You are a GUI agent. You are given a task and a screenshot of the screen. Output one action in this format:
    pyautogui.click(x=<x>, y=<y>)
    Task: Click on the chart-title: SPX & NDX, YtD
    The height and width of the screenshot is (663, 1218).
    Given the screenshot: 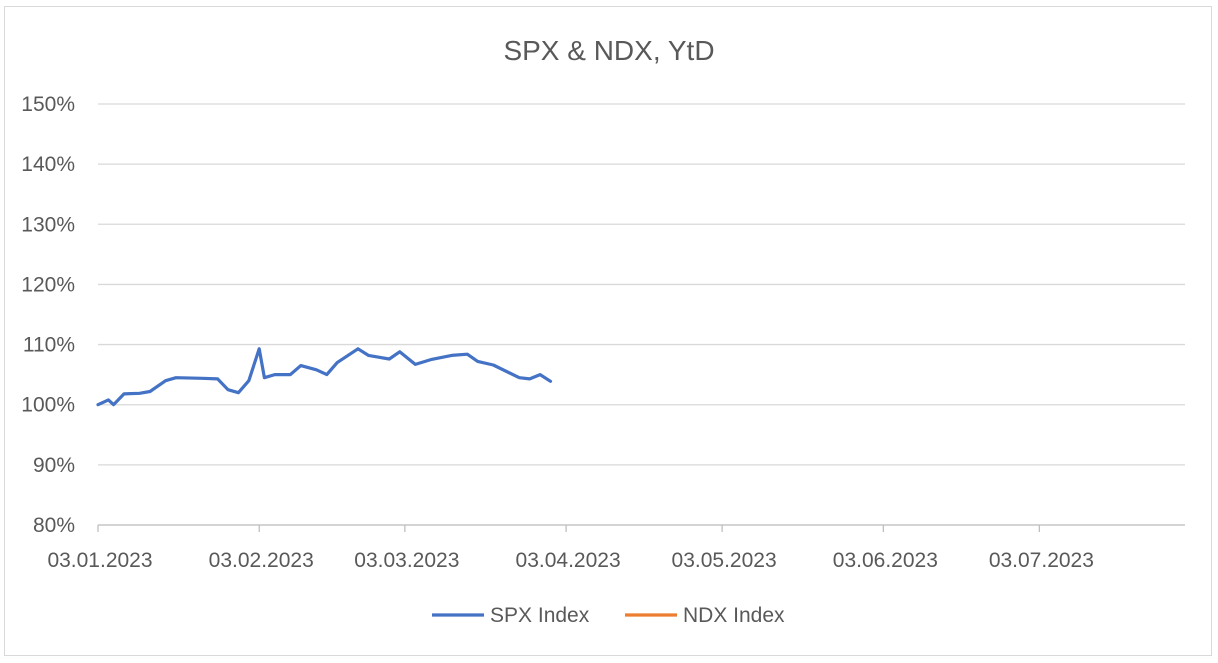 What is the action you would take?
    pyautogui.click(x=608, y=50)
    